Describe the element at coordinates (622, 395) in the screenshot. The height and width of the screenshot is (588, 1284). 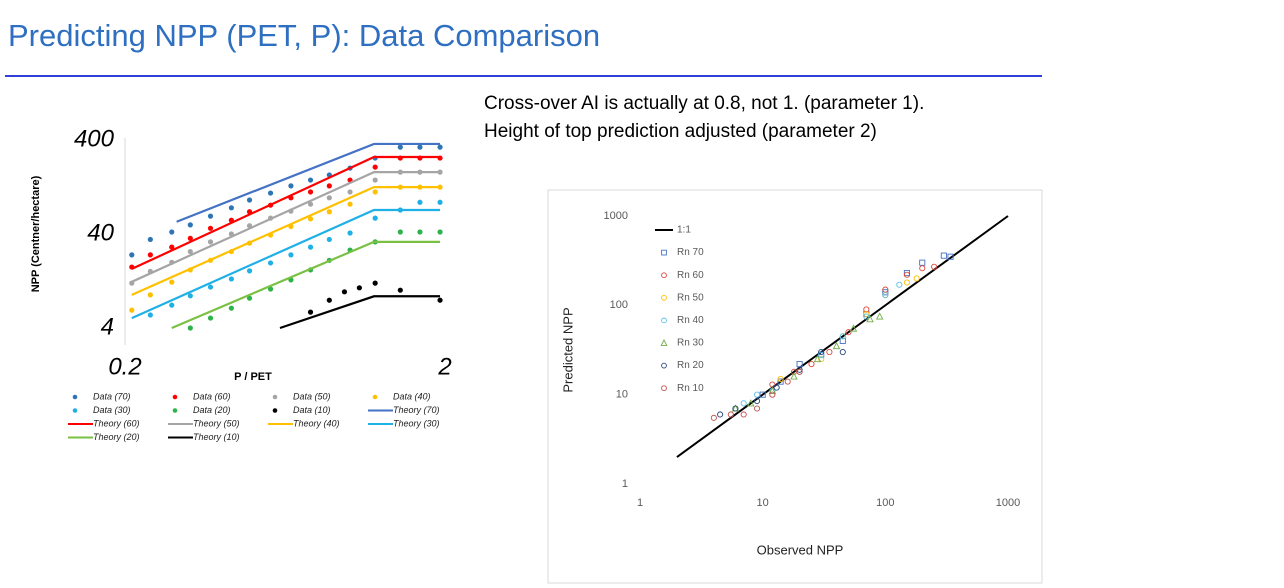
I see `y-tick-label: 10` at that location.